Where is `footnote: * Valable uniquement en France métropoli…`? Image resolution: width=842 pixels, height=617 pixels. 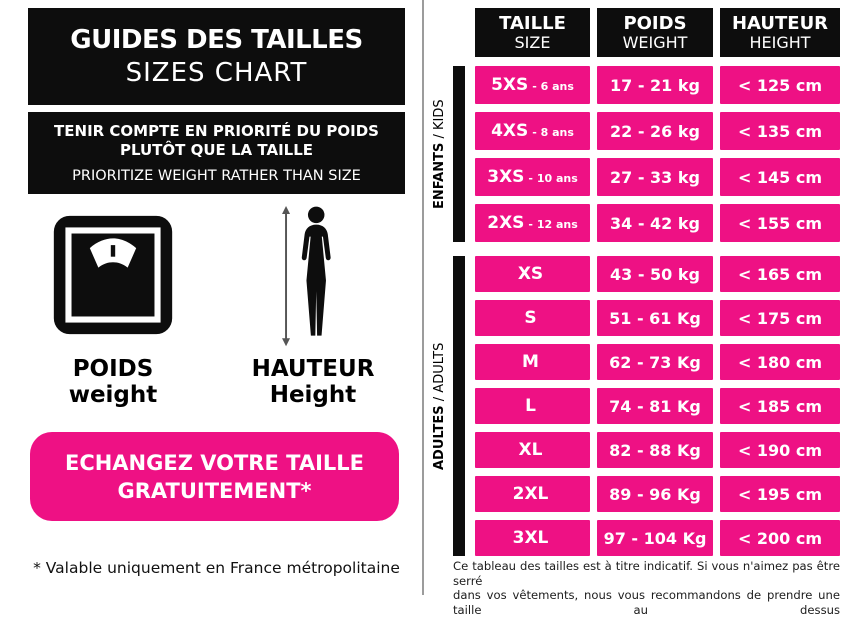 footnote: * Valable uniquement en France métropoli… is located at coordinates (216, 568).